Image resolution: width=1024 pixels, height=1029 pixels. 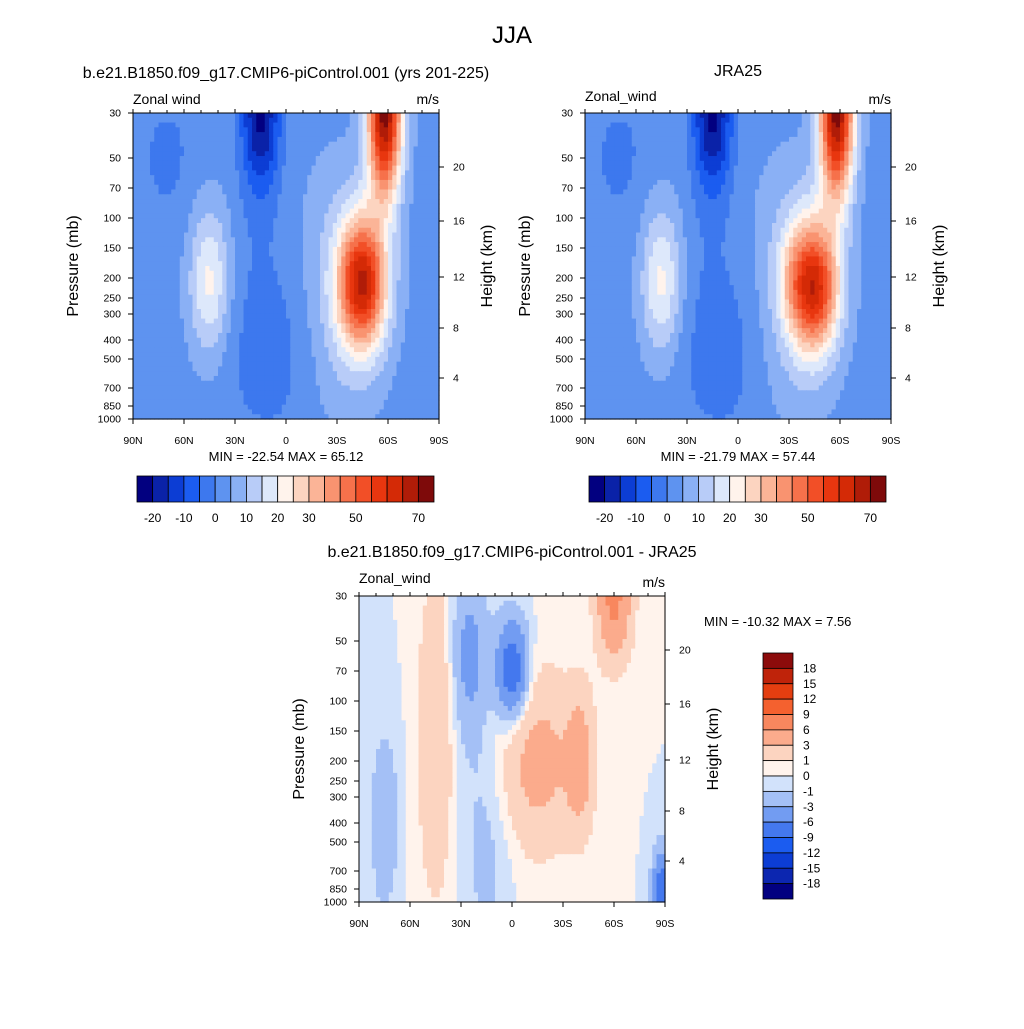 What do you see at coordinates (808, 807) in the screenshot?
I see `colorbar-label: -3` at bounding box center [808, 807].